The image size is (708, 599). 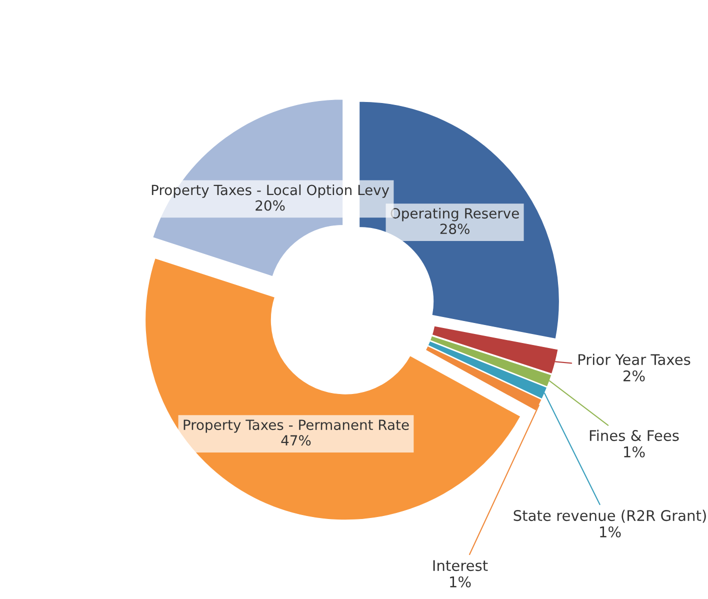 I want to click on slice-label: State revenue (R2R Grant), so click(x=610, y=516).